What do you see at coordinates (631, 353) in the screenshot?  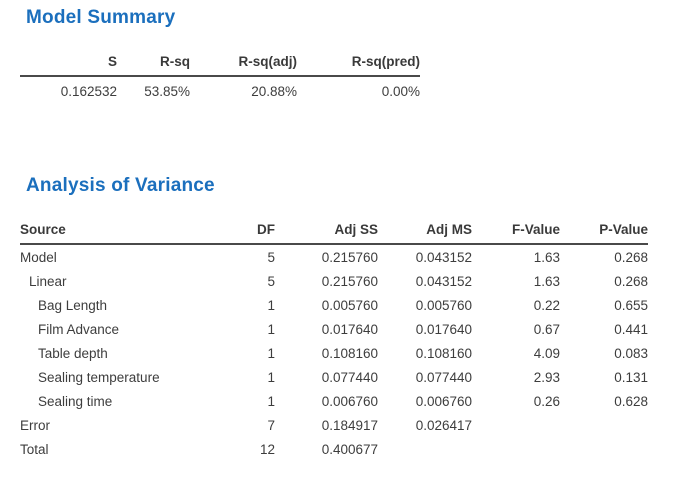 I see `p-value: 0.083` at bounding box center [631, 353].